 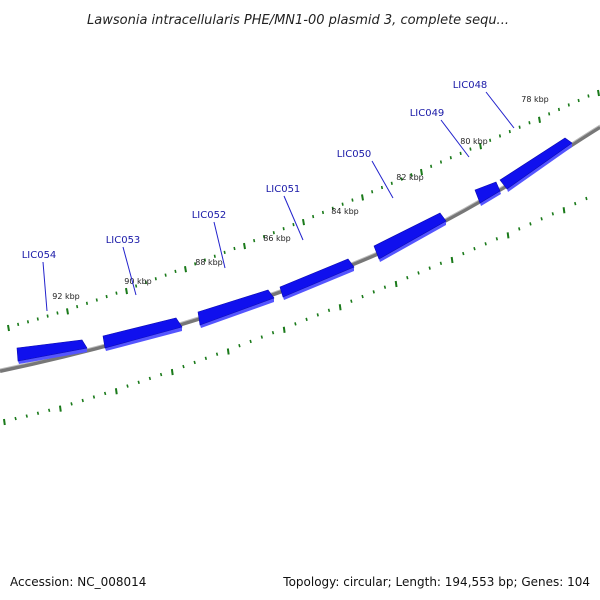 What do you see at coordinates (138, 281) in the screenshot?
I see `tick-label: 90 kbp` at bounding box center [138, 281].